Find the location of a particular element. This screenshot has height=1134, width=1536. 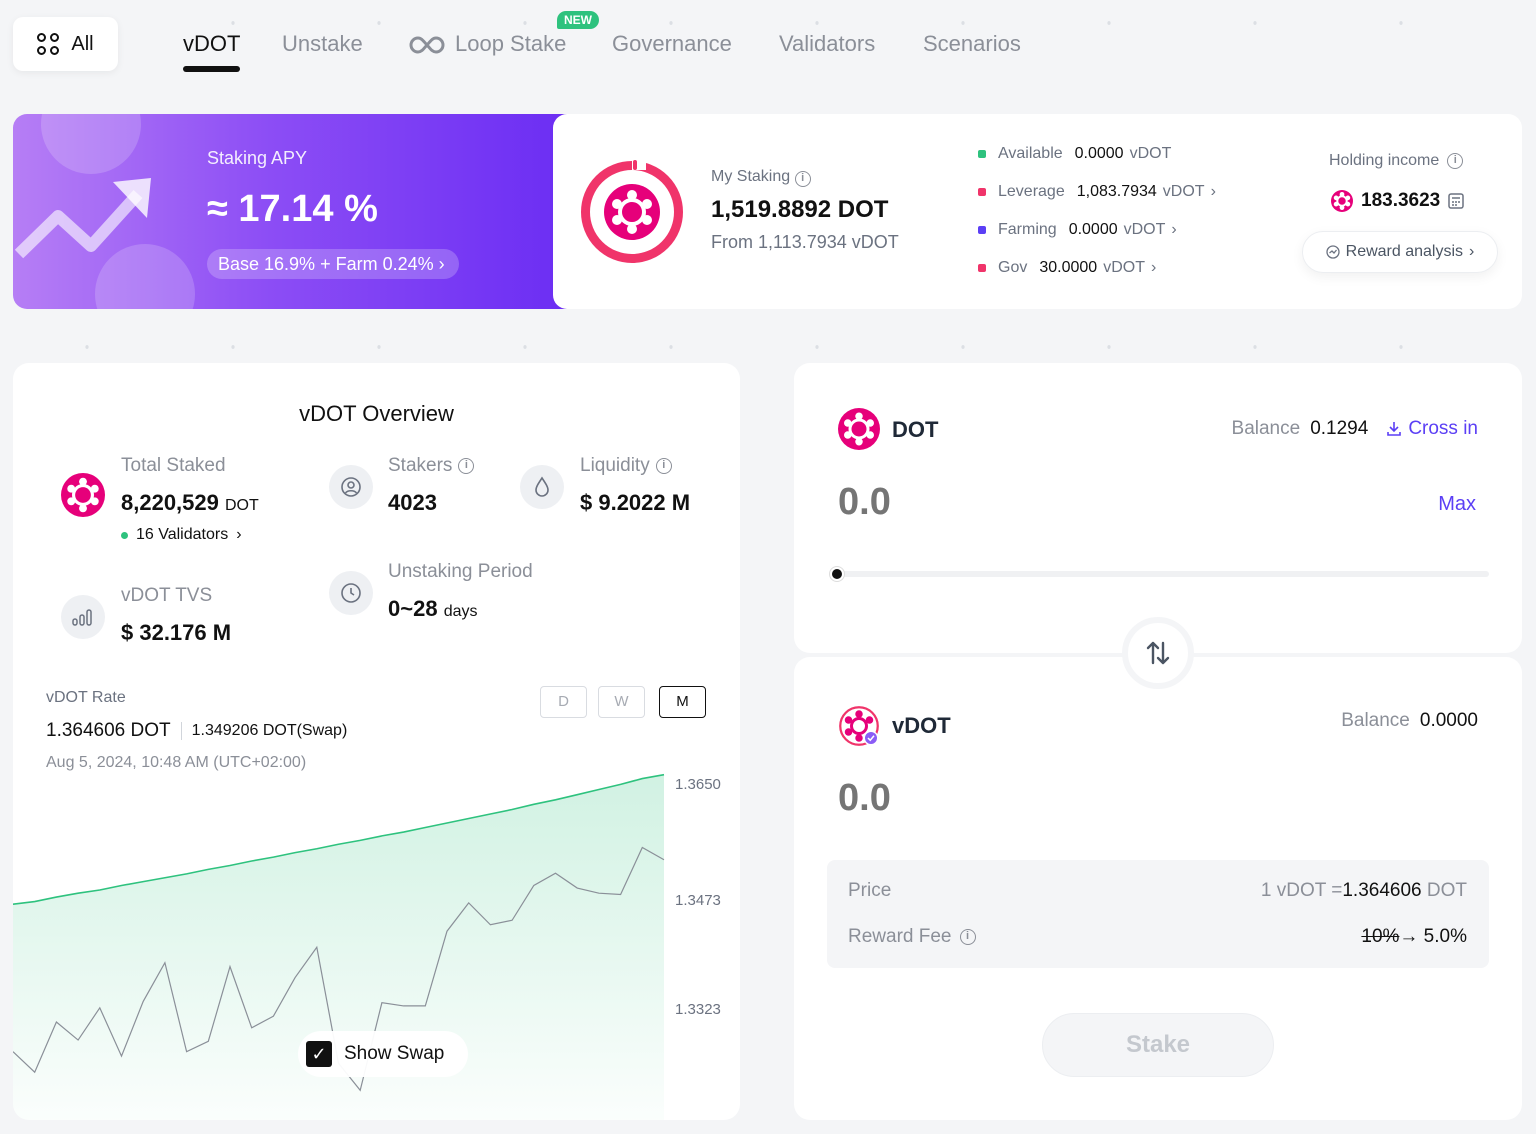

from-balance: Balance 0.1294 Cross in is located at coordinates (1355, 429).